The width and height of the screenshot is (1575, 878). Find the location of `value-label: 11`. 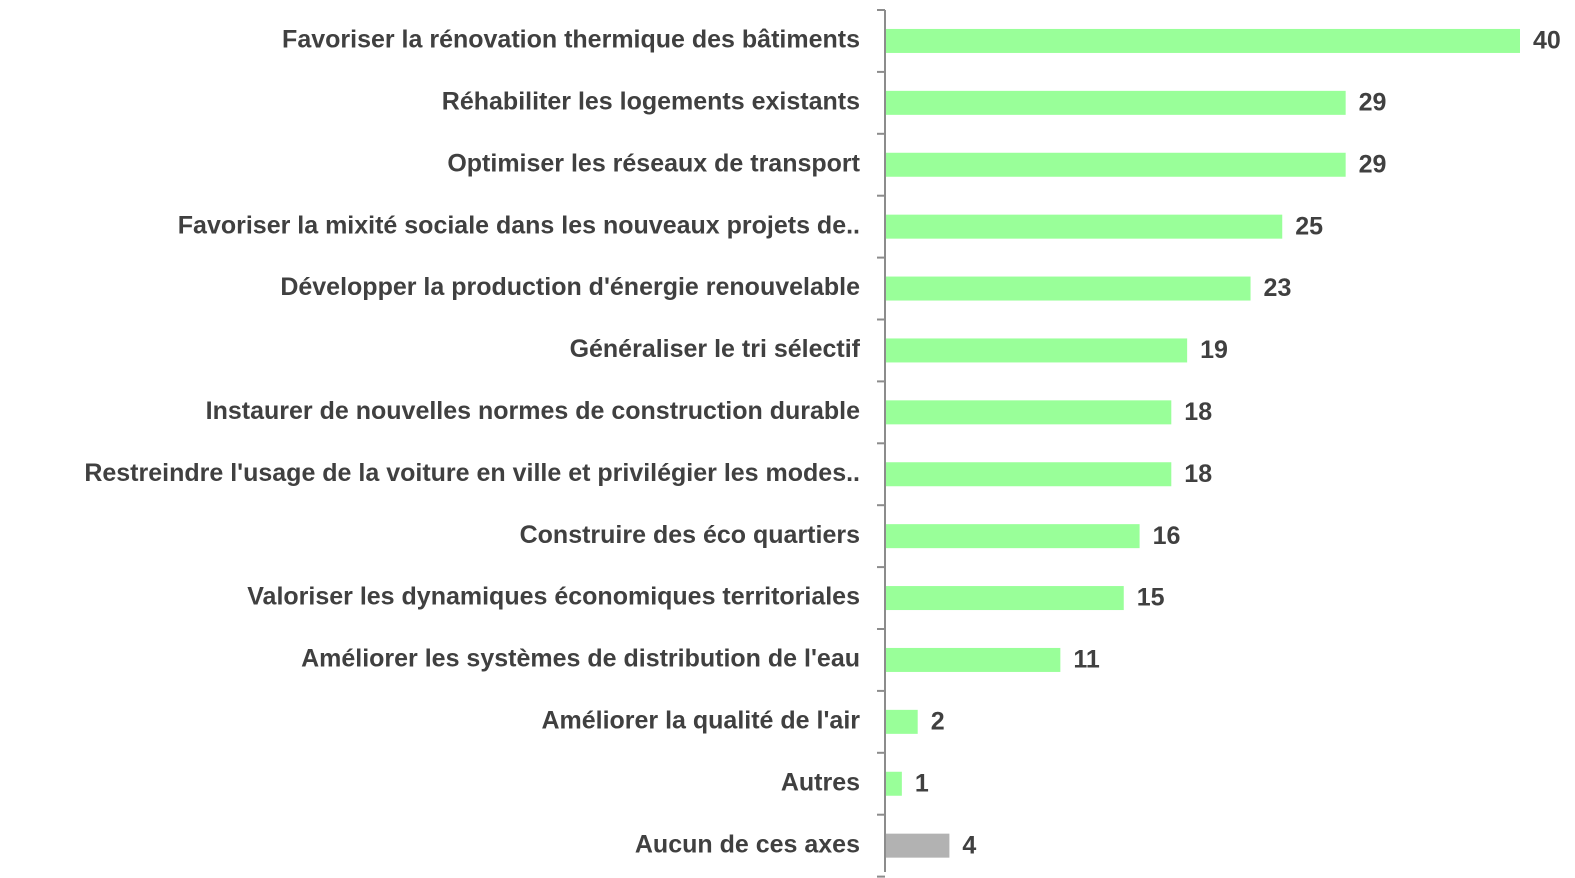

value-label: 11 is located at coordinates (1086, 660).